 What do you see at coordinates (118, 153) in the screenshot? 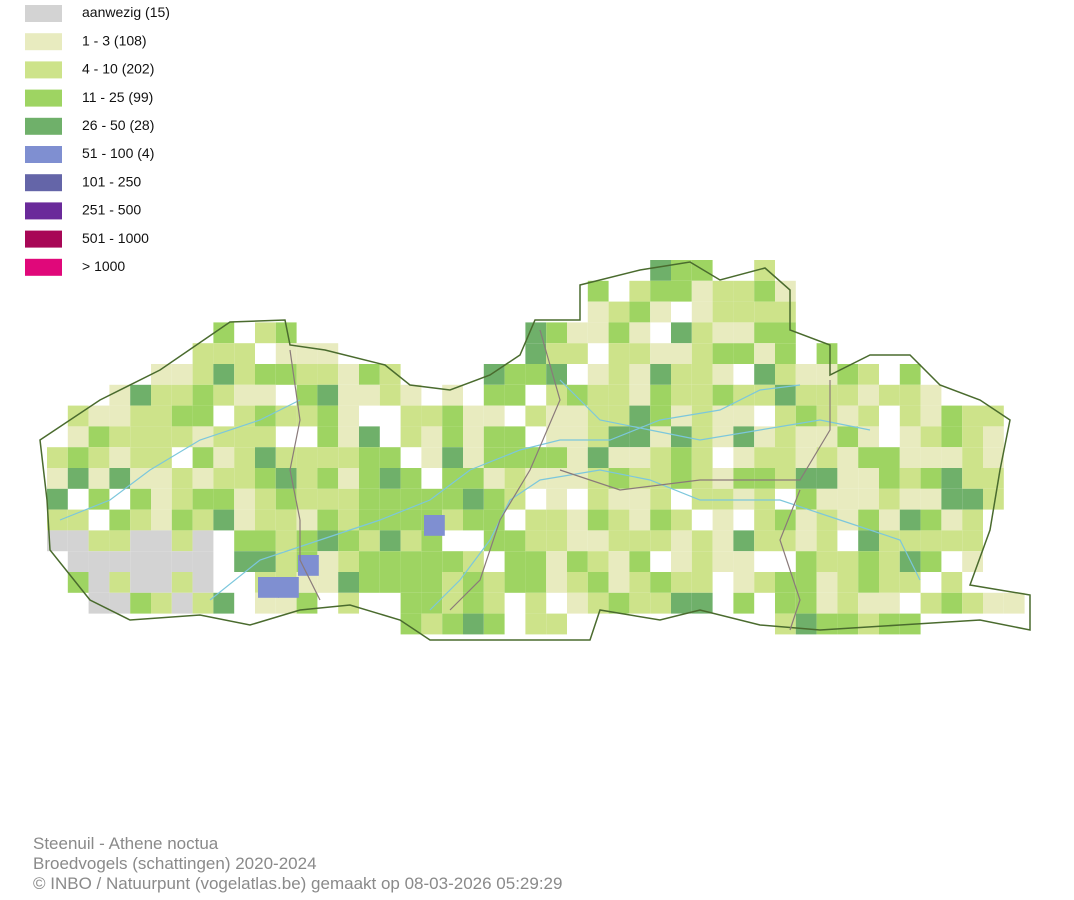
I see `legend-label: 51 - 100 (4)` at bounding box center [118, 153].